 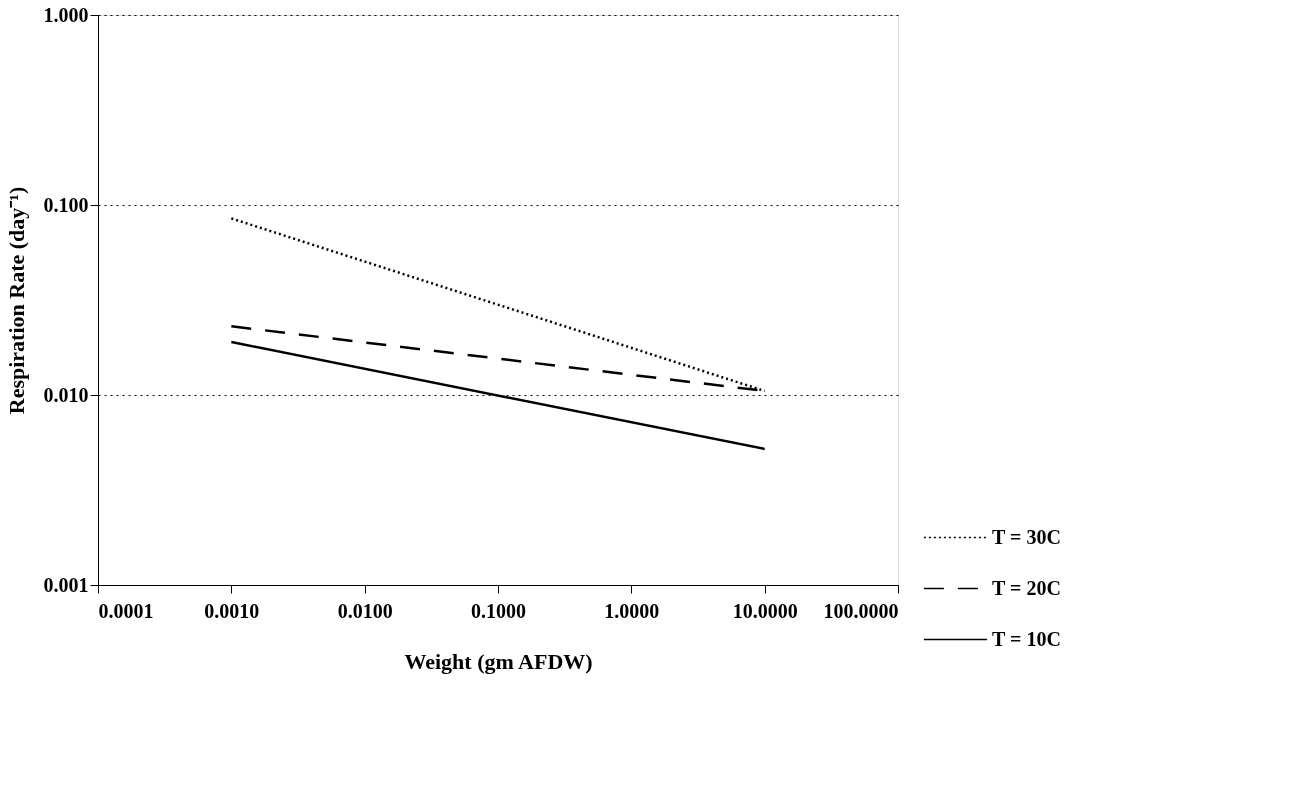 What do you see at coordinates (765, 610) in the screenshot?
I see `x-tick-label: 10.0000` at bounding box center [765, 610].